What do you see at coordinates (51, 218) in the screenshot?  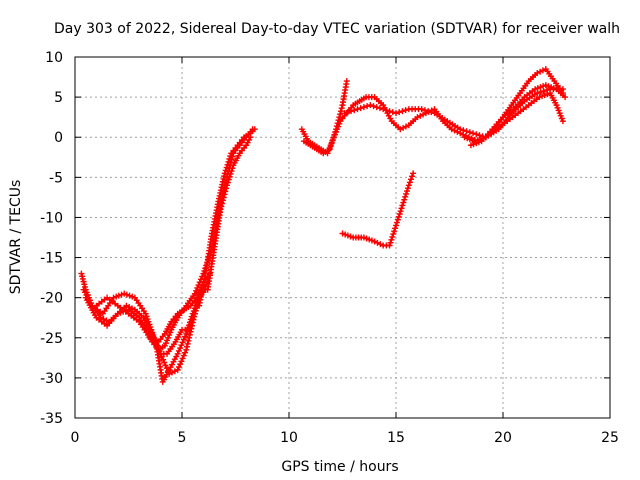 I see `y-tick-label: -10` at bounding box center [51, 218].